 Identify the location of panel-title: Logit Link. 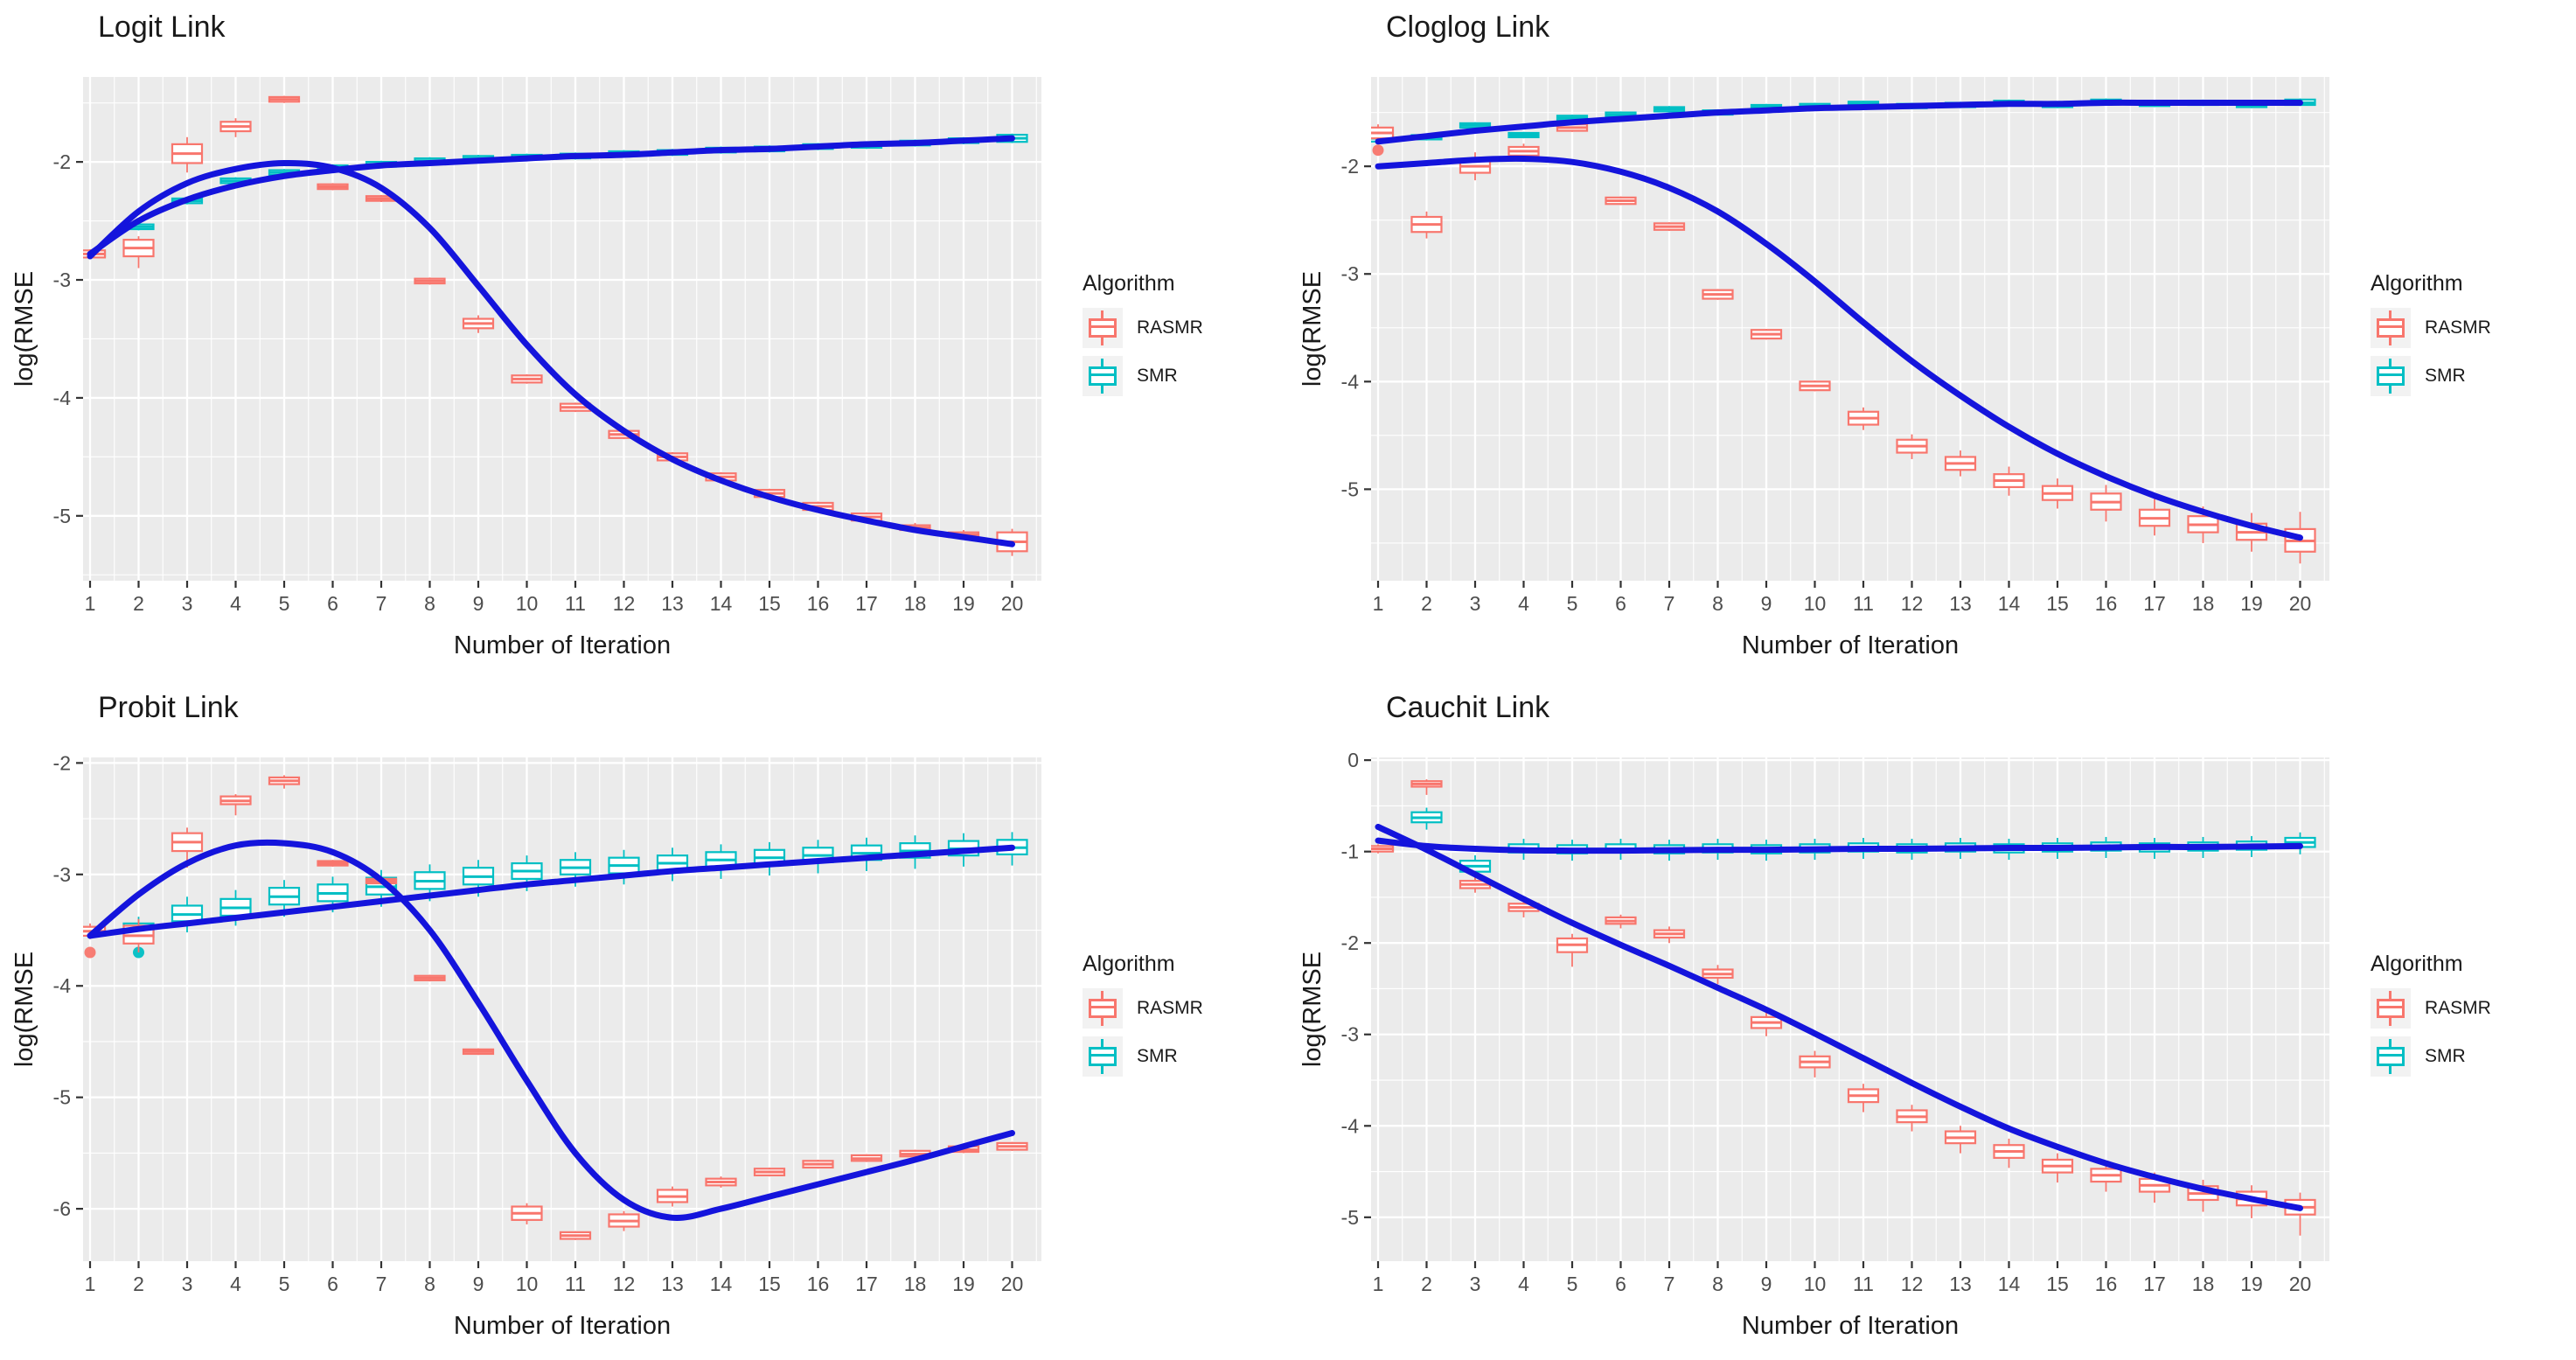
(162, 27).